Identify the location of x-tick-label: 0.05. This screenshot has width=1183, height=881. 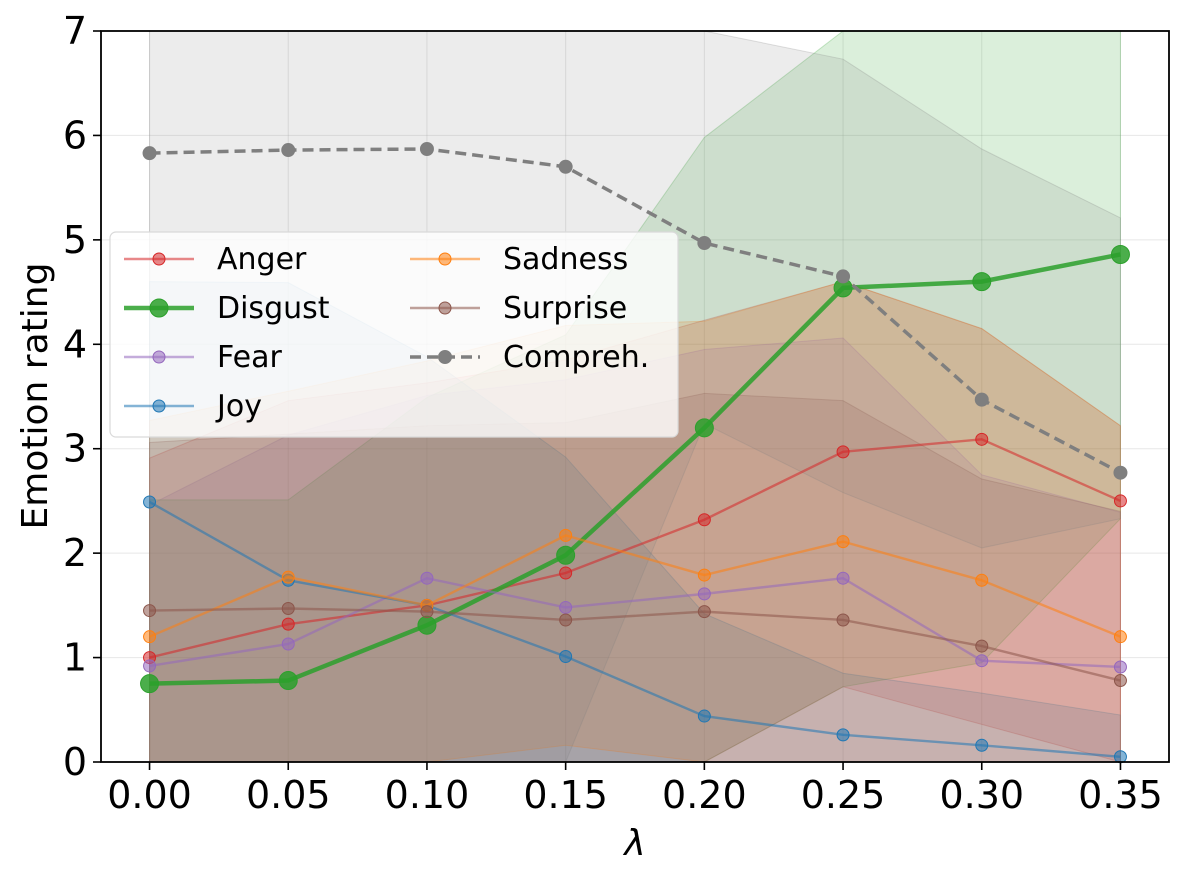
(288, 795).